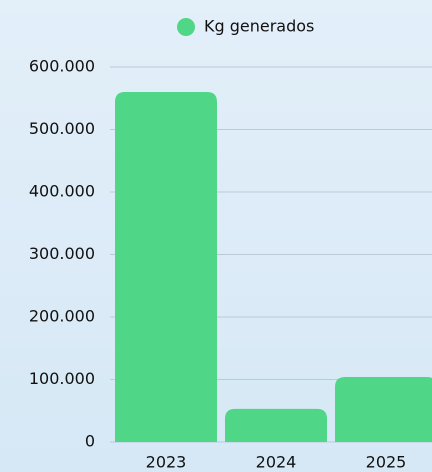  Describe the element at coordinates (166, 462) in the screenshot. I see `x-tick-label: 2023` at that location.